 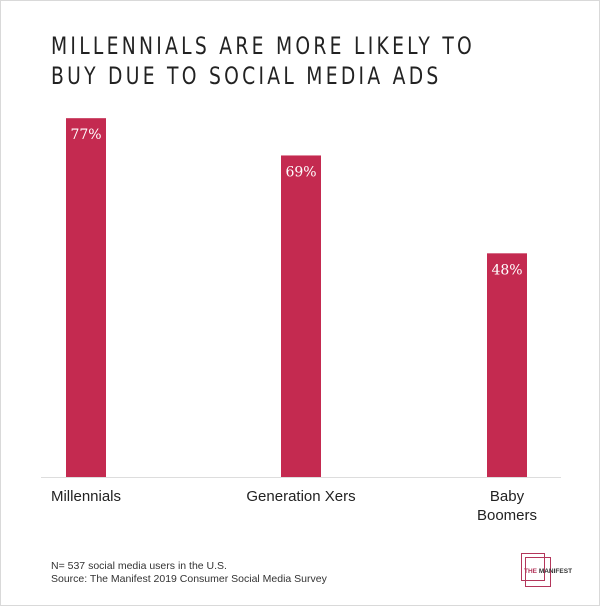 I want to click on category-label: Boomers, so click(x=507, y=515).